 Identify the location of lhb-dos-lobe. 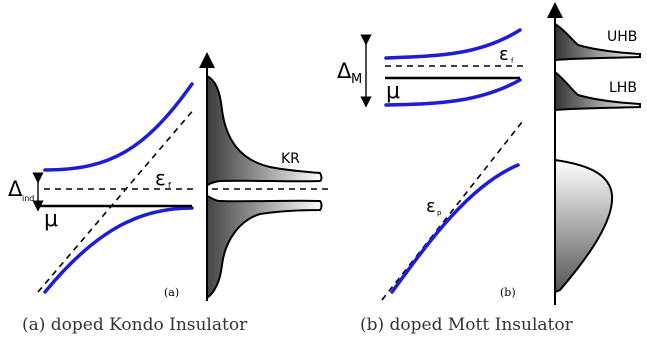
(597, 90).